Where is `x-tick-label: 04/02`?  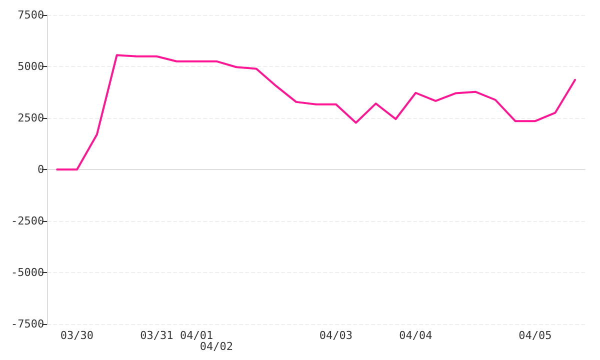 x-tick-label: 04/02 is located at coordinates (217, 346).